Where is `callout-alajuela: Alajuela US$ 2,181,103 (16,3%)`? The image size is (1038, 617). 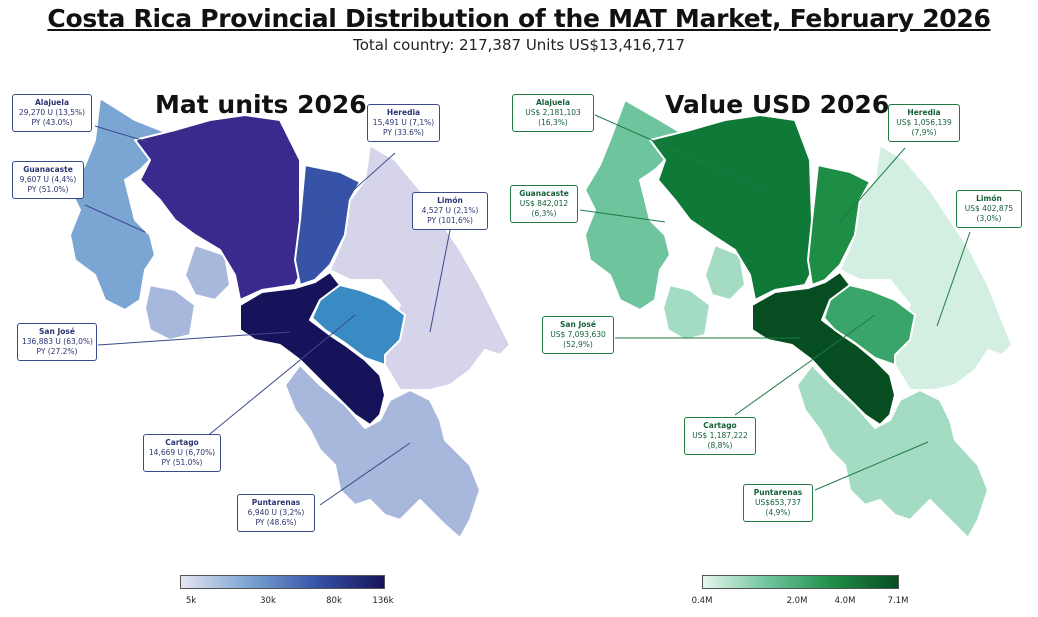 callout-alajuela: Alajuela US$ 2,181,103 (16,3%) is located at coordinates (553, 113).